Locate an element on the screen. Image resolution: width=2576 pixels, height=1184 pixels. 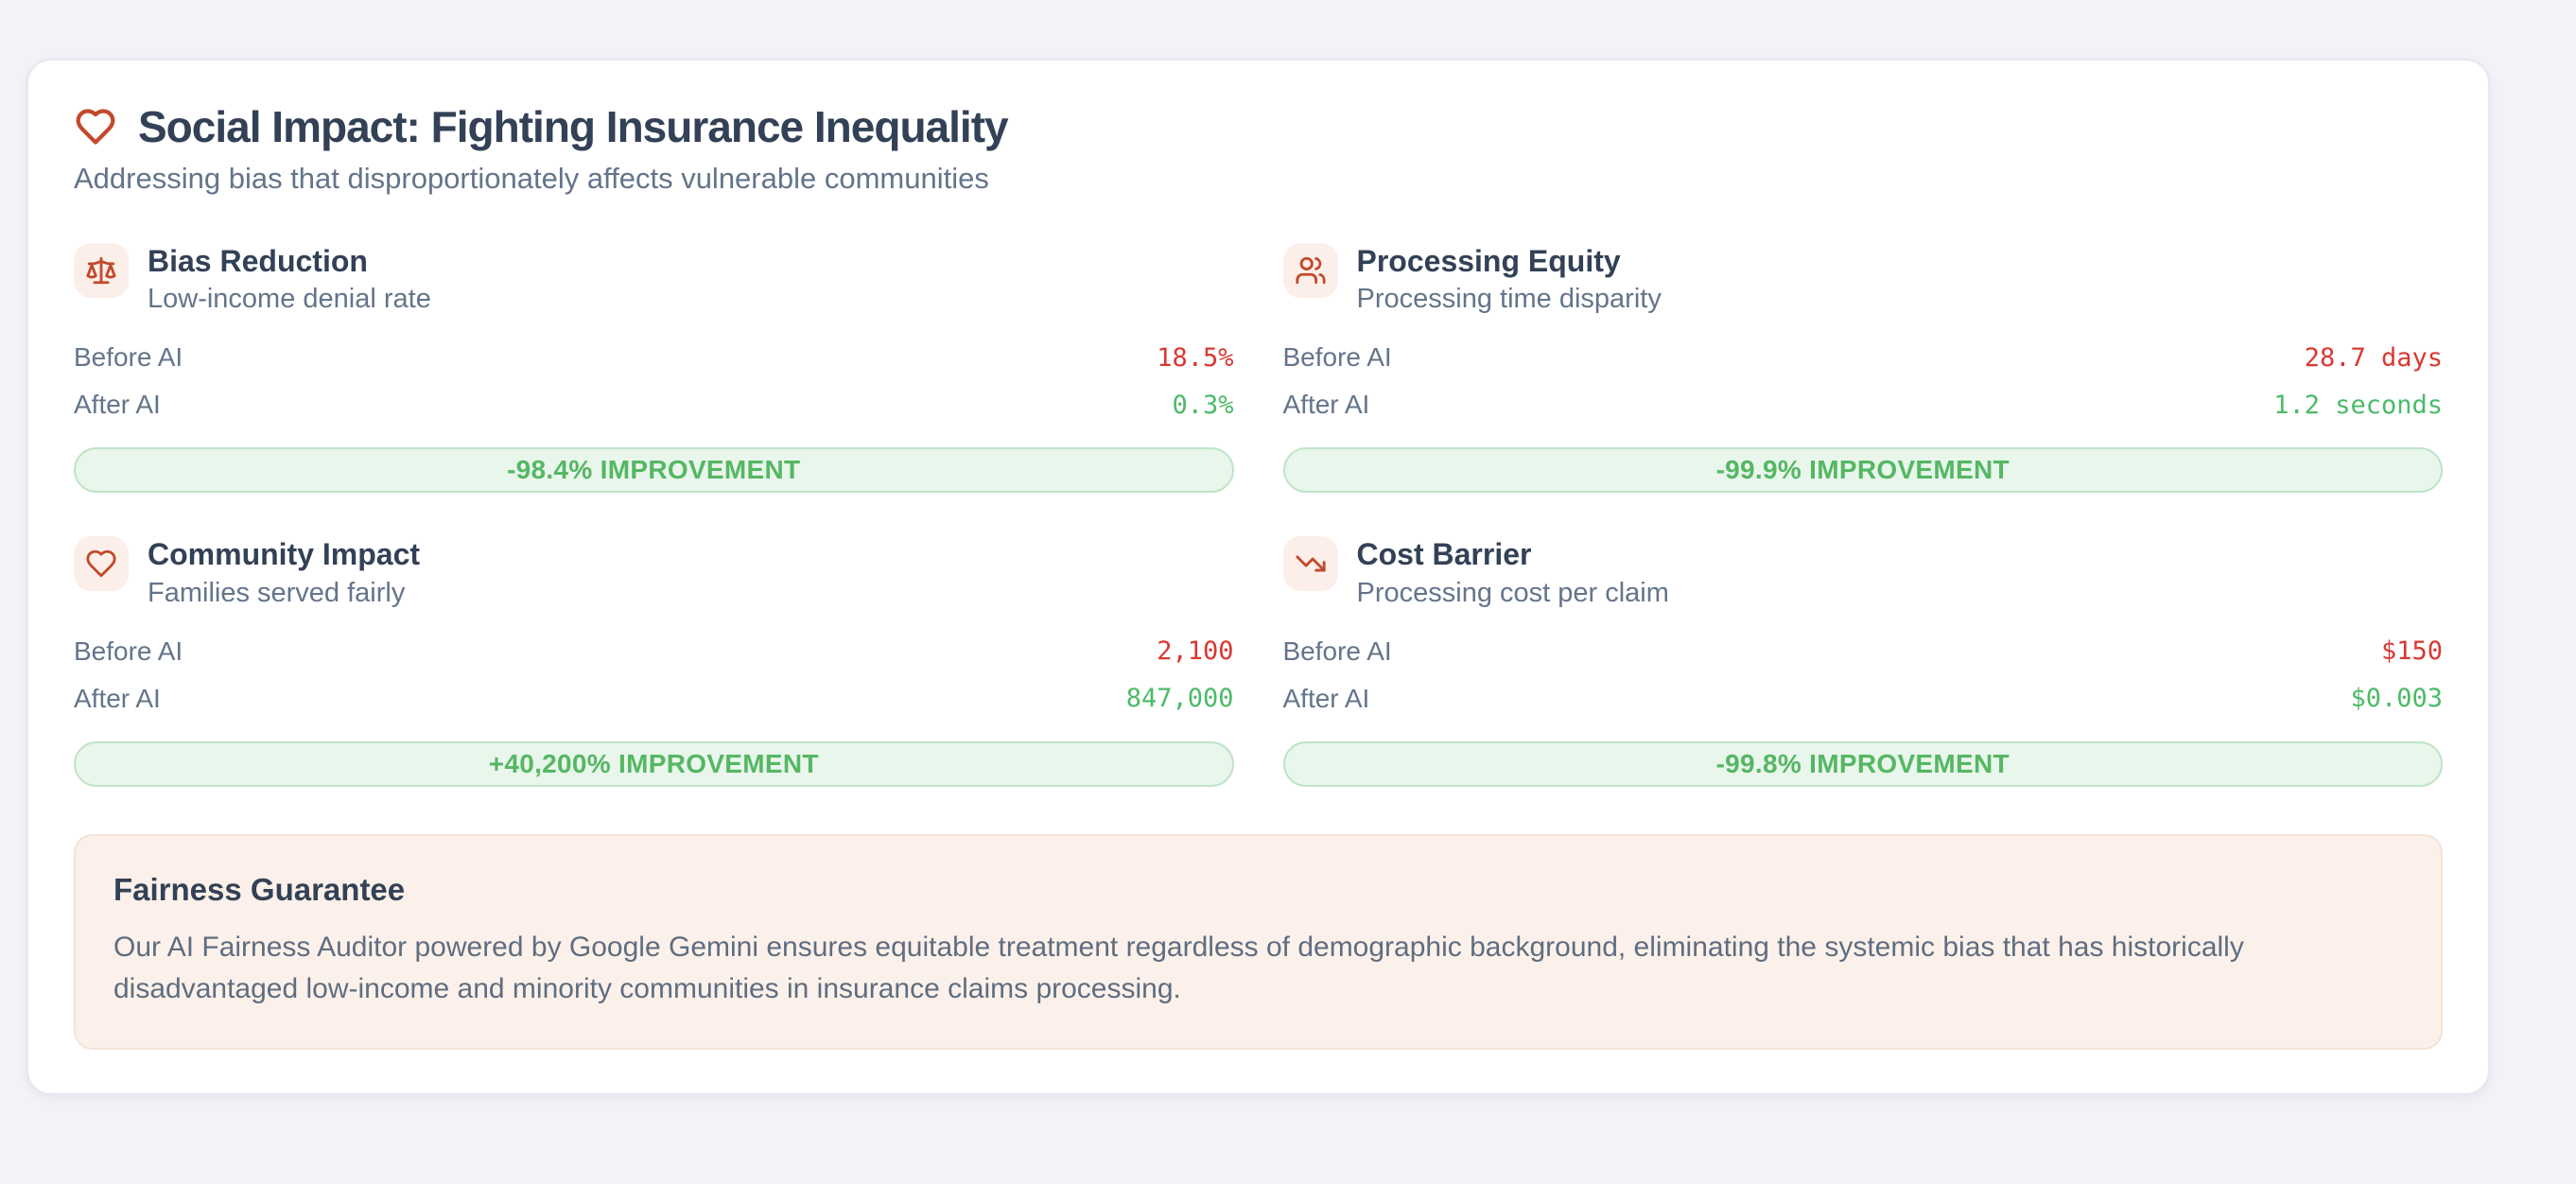
metric-title: Processing Equity is located at coordinates (1488, 260).